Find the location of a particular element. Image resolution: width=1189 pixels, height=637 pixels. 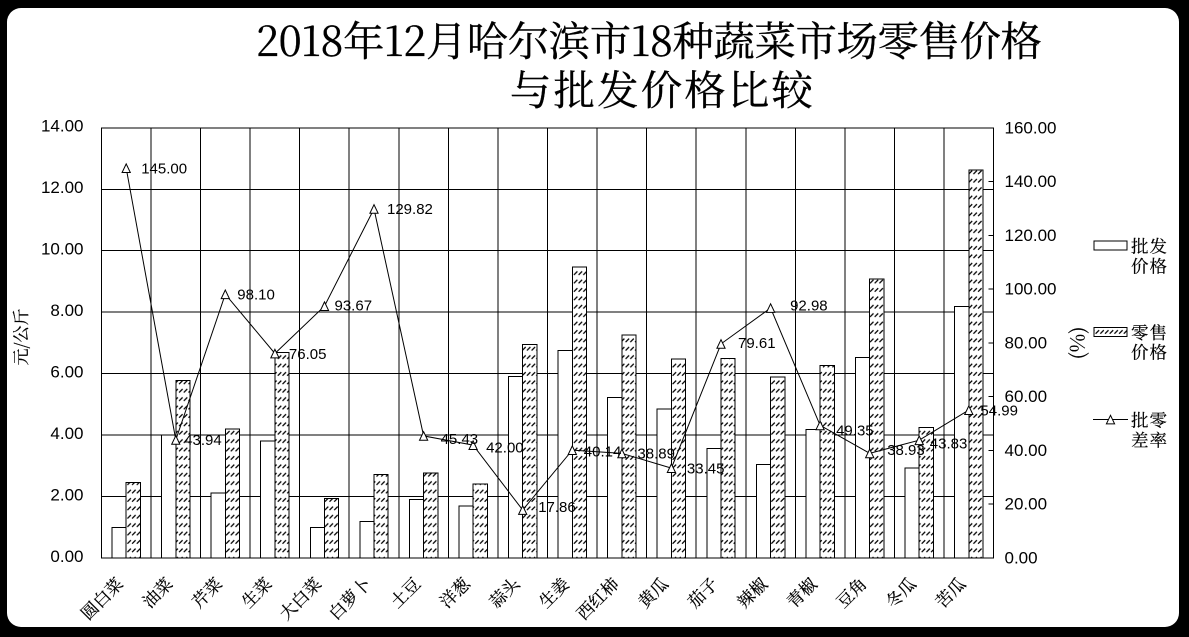

svg-text: 42.00 is located at coordinates (505, 447).